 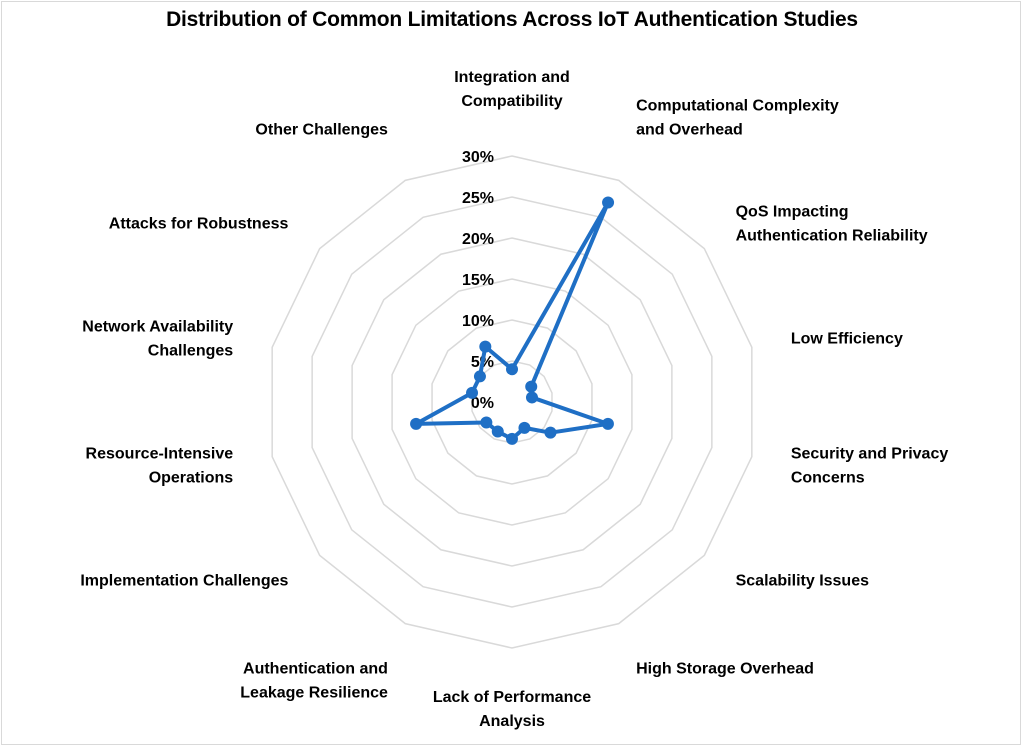 What do you see at coordinates (803, 580) in the screenshot?
I see `category-label: Scalability Issues` at bounding box center [803, 580].